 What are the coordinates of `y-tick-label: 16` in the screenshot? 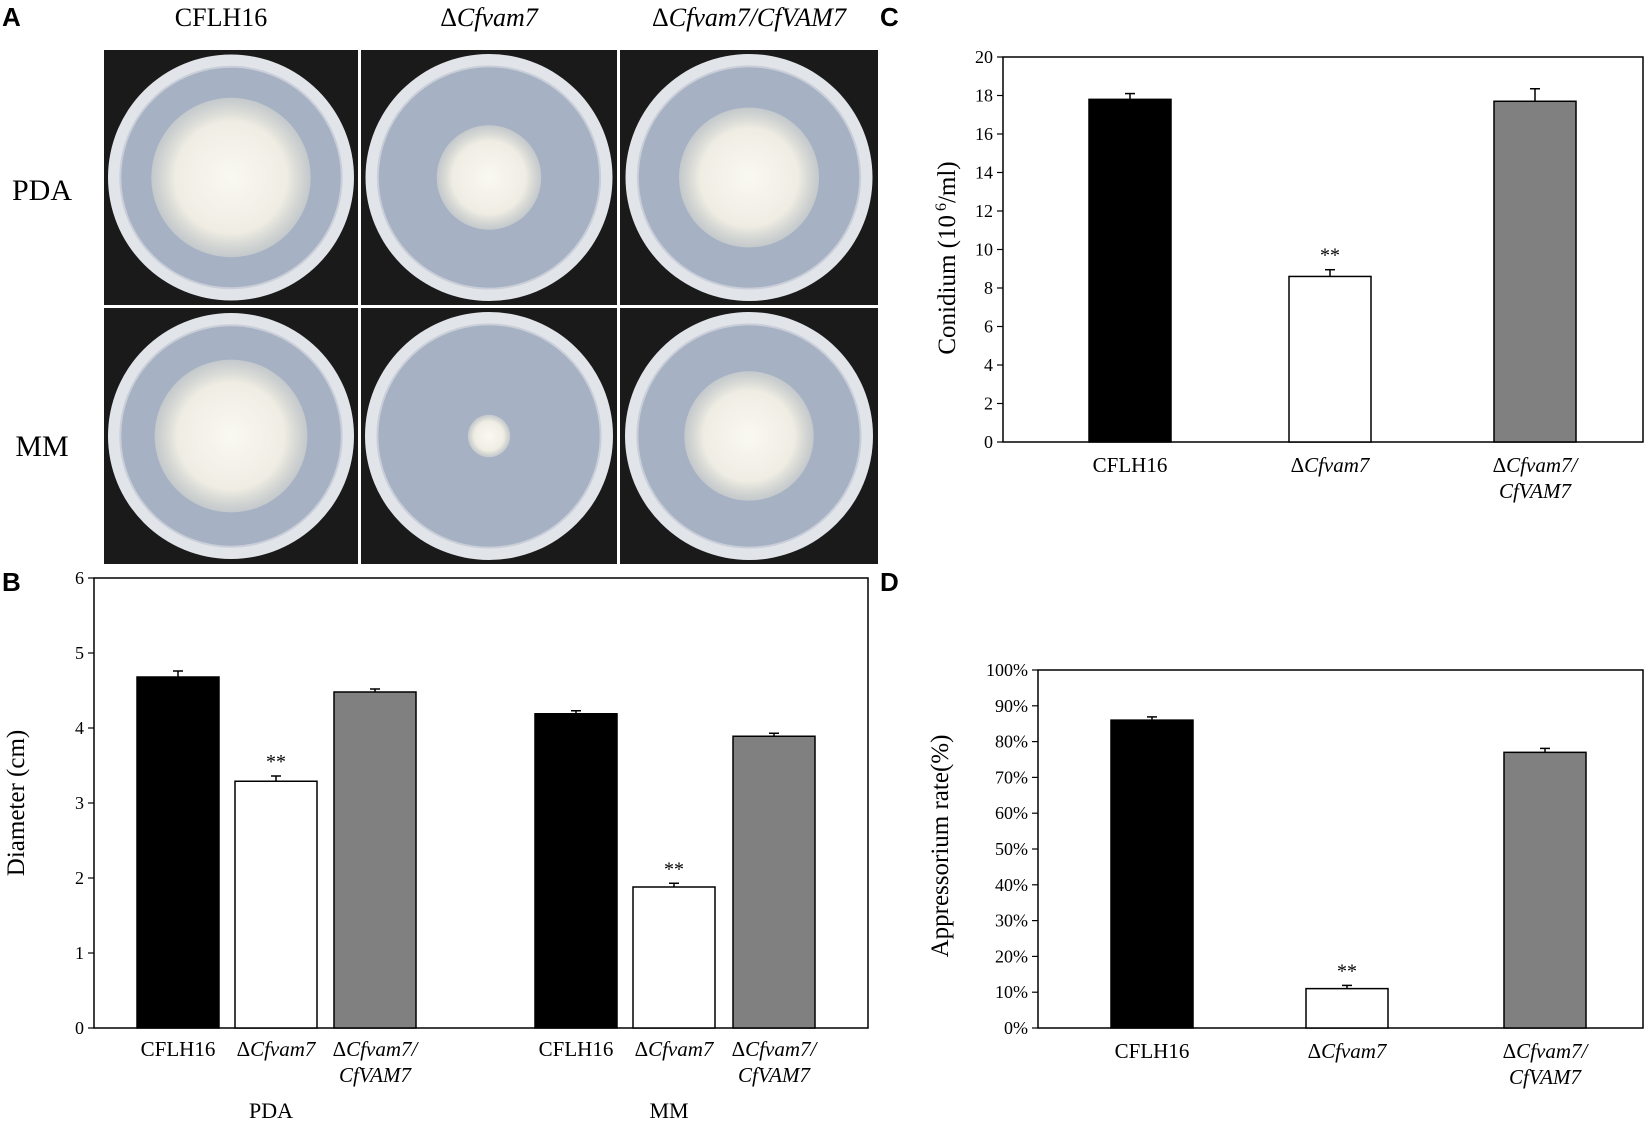 It's located at (984, 134).